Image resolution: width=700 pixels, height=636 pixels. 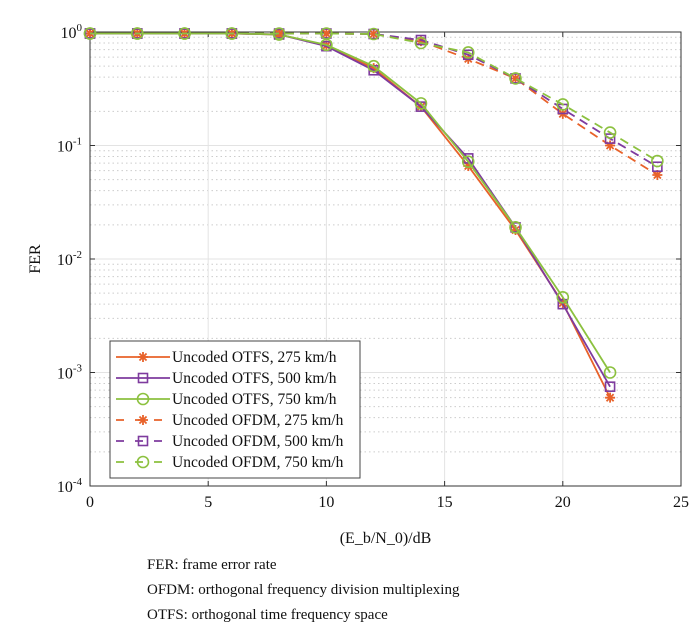 I want to click on legend-label: Uncoded OTFS, 275 km/h, so click(x=254, y=357).